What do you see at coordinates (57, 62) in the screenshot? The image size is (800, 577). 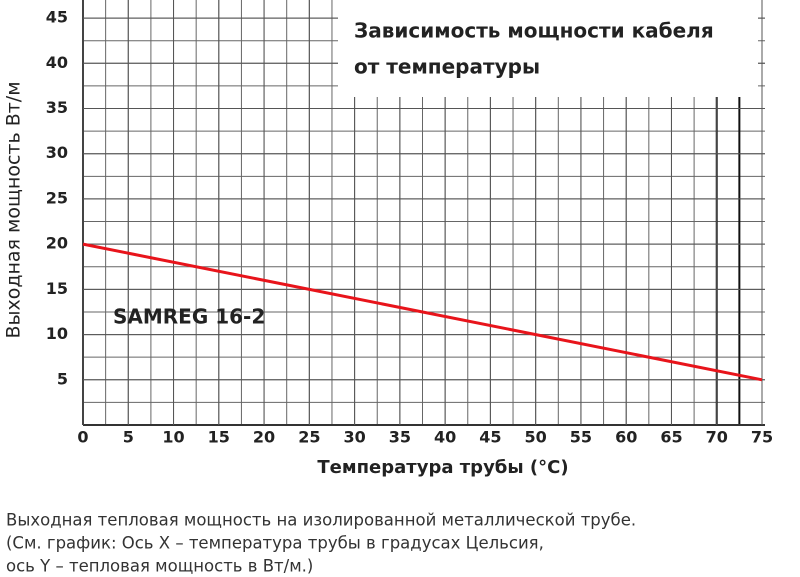 I see `y-tick-label: 40` at bounding box center [57, 62].